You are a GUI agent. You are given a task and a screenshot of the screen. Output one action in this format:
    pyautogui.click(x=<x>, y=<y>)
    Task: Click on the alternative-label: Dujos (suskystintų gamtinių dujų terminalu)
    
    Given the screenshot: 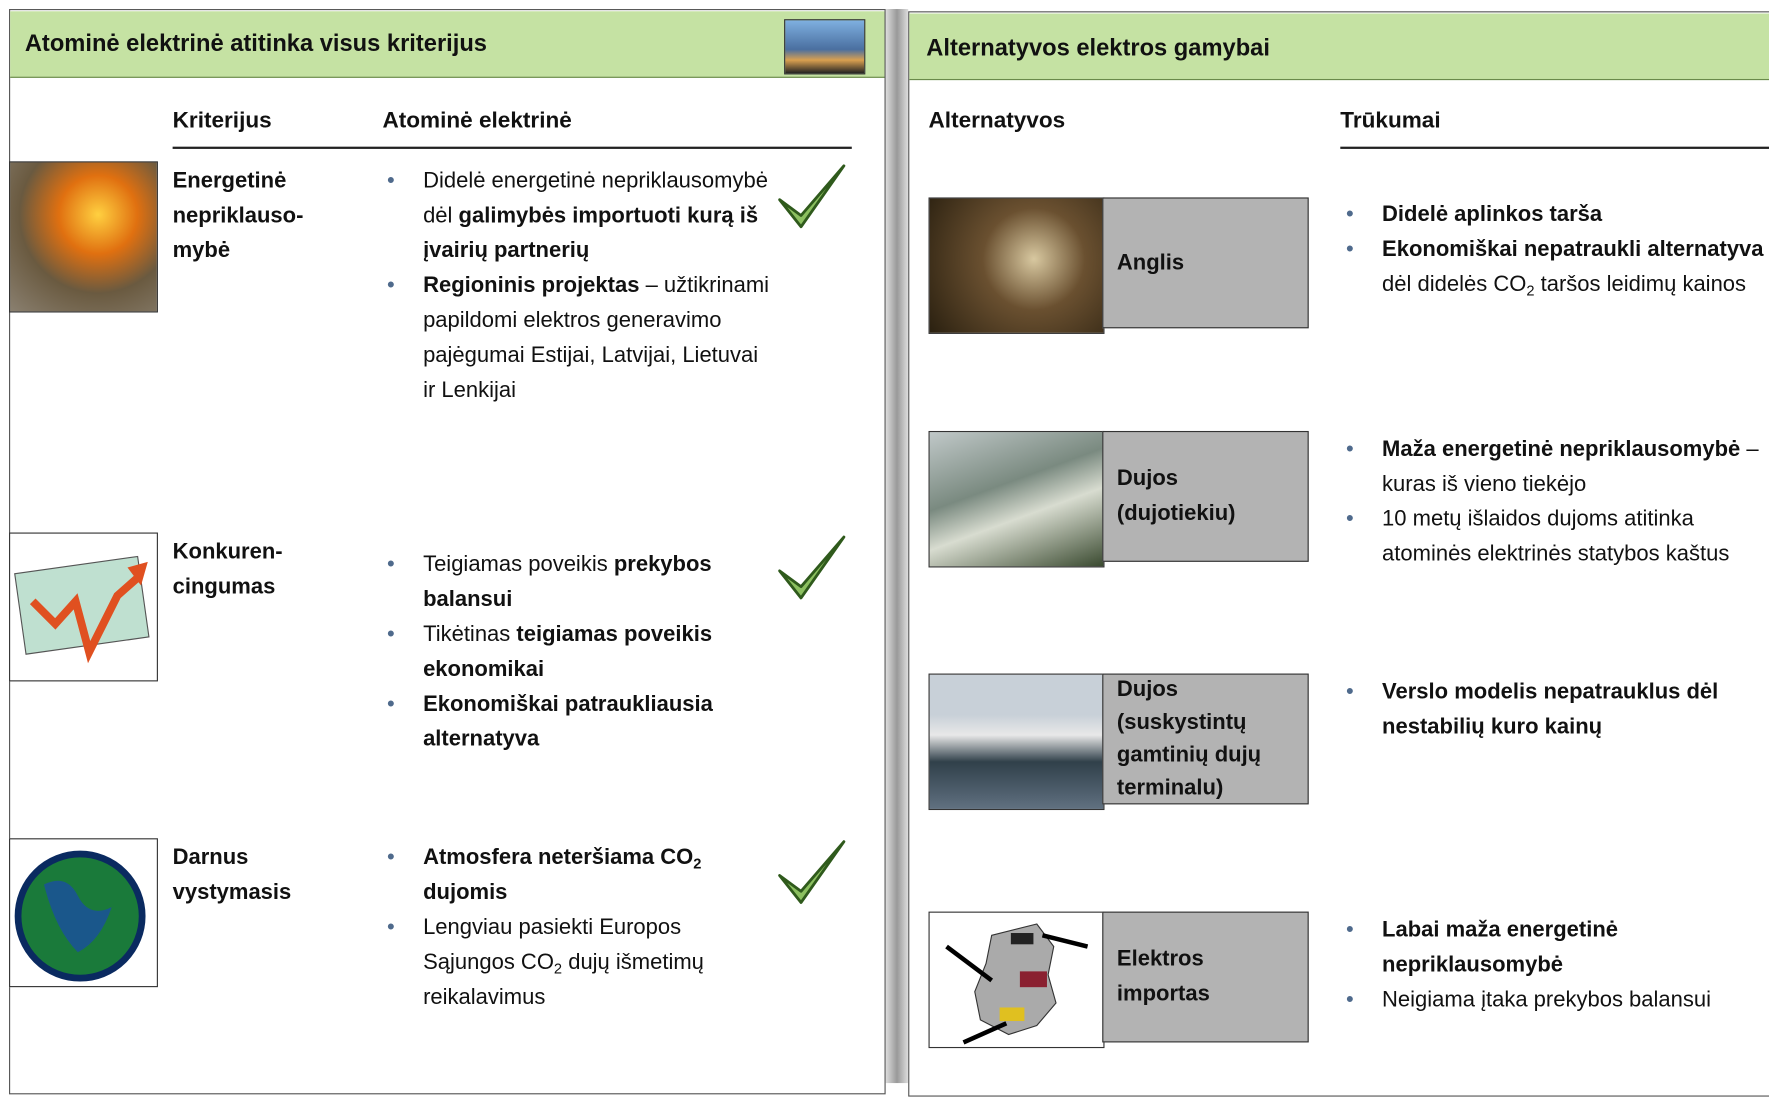 What is the action you would take?
    pyautogui.click(x=1205, y=739)
    